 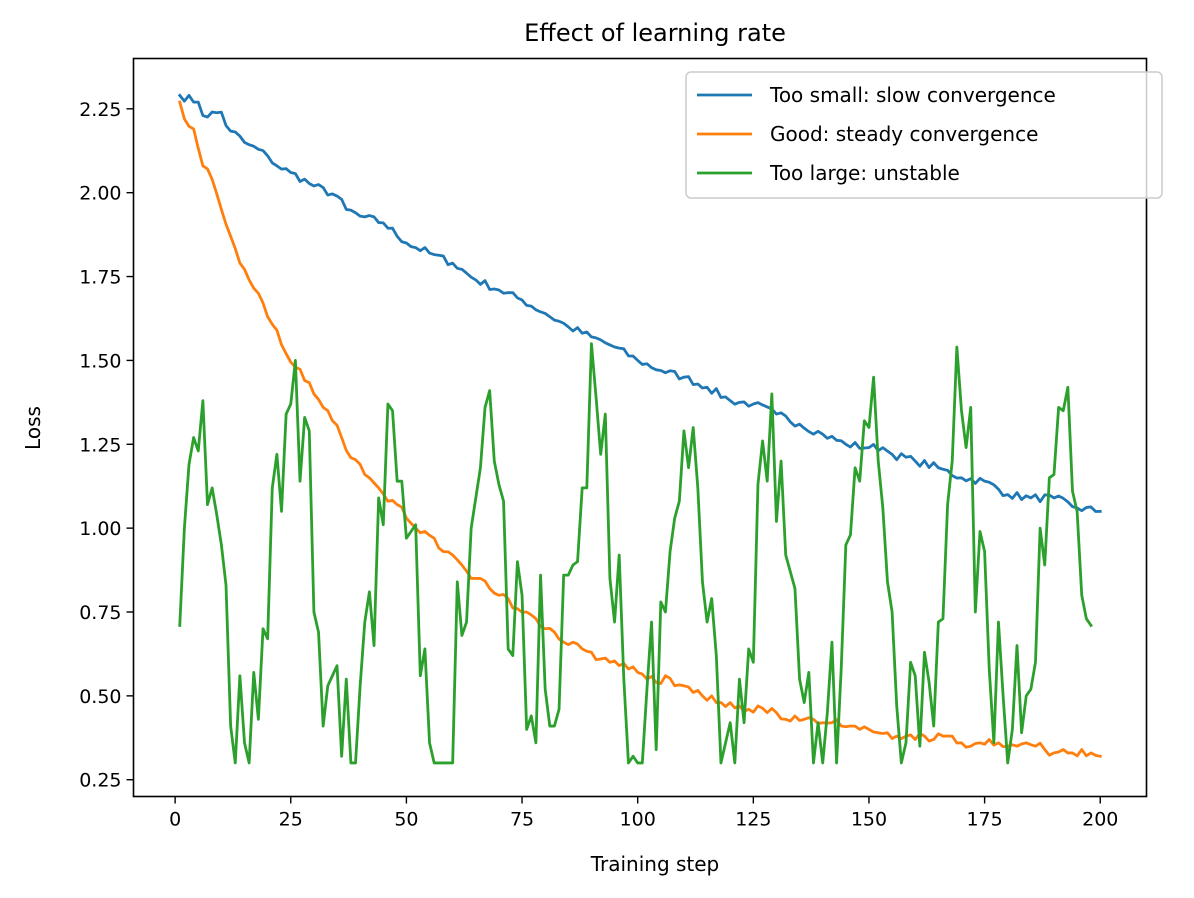 I want to click on x-axis-ticks: 0 25 50 75 100 125 150 175 200, so click(x=643, y=813).